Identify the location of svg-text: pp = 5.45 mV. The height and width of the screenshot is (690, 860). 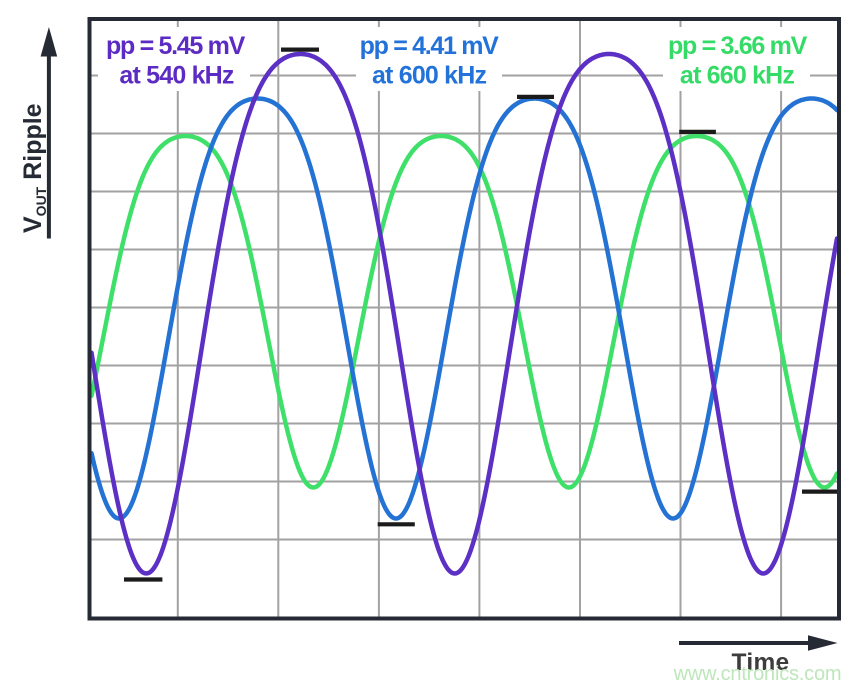
(176, 46).